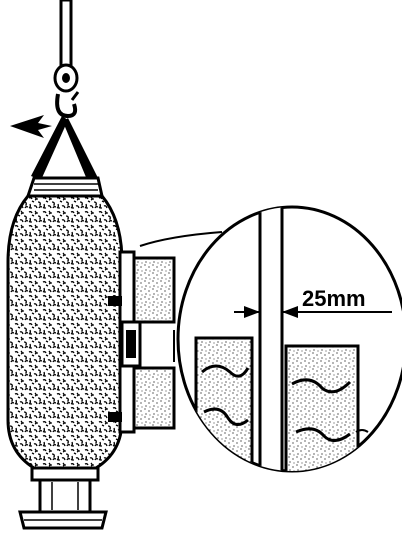 The width and height of the screenshot is (402, 544). I want to click on dimension-label: 25mm, so click(334, 298).